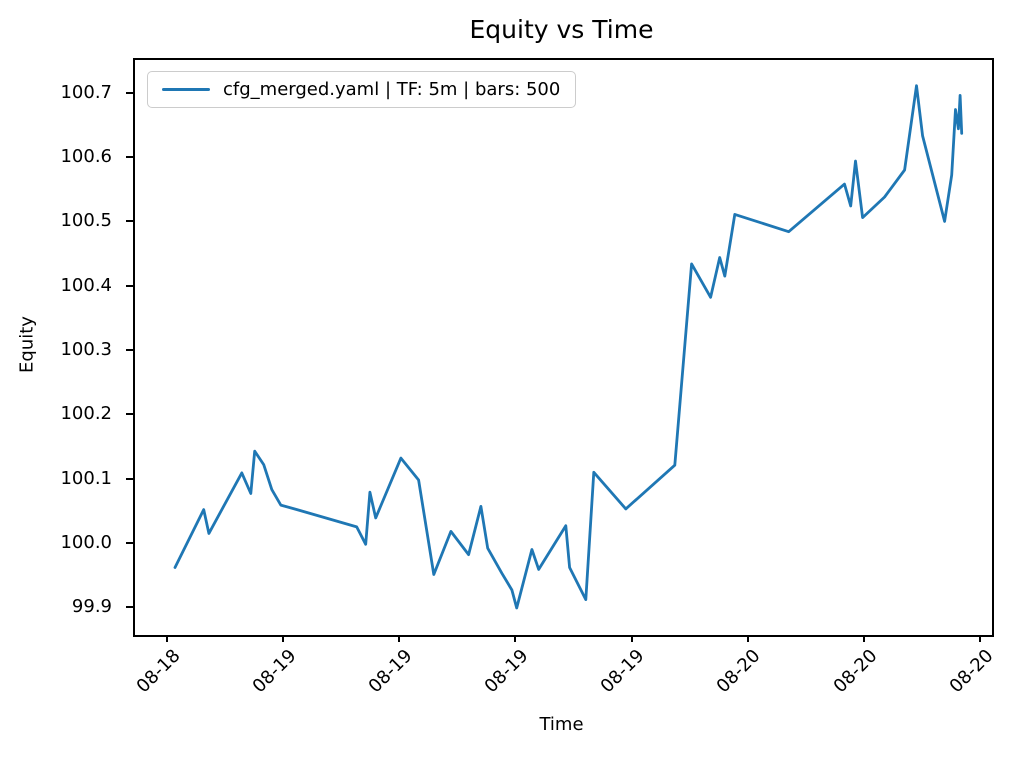 This screenshot has width=1024, height=768. Describe the element at coordinates (86, 478) in the screenshot. I see `y-tick-label: 100.1` at that location.